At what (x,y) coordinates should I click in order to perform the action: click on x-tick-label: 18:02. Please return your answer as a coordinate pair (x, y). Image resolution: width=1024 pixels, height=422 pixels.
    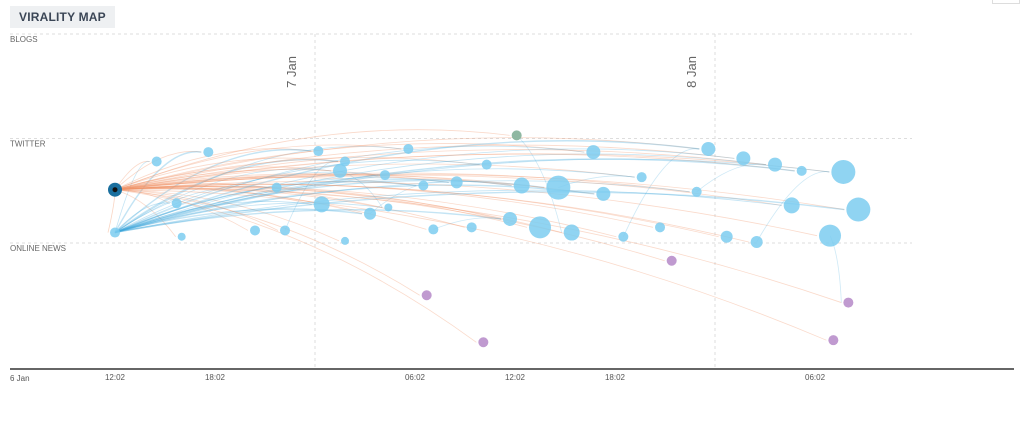
    Looking at the image, I should click on (615, 377).